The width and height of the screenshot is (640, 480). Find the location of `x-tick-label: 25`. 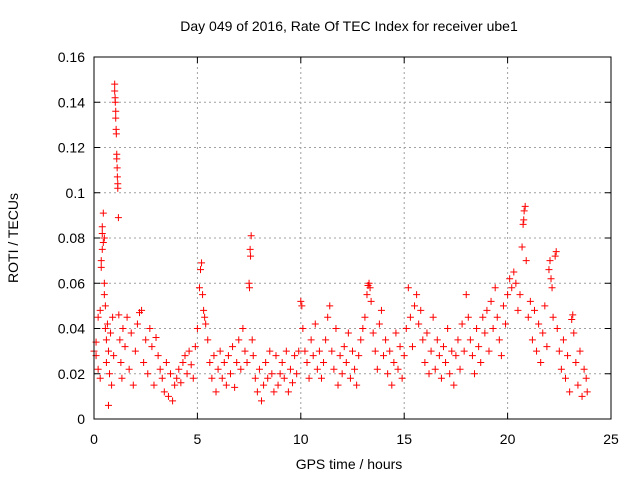

x-tick-label: 25 is located at coordinates (611, 439).